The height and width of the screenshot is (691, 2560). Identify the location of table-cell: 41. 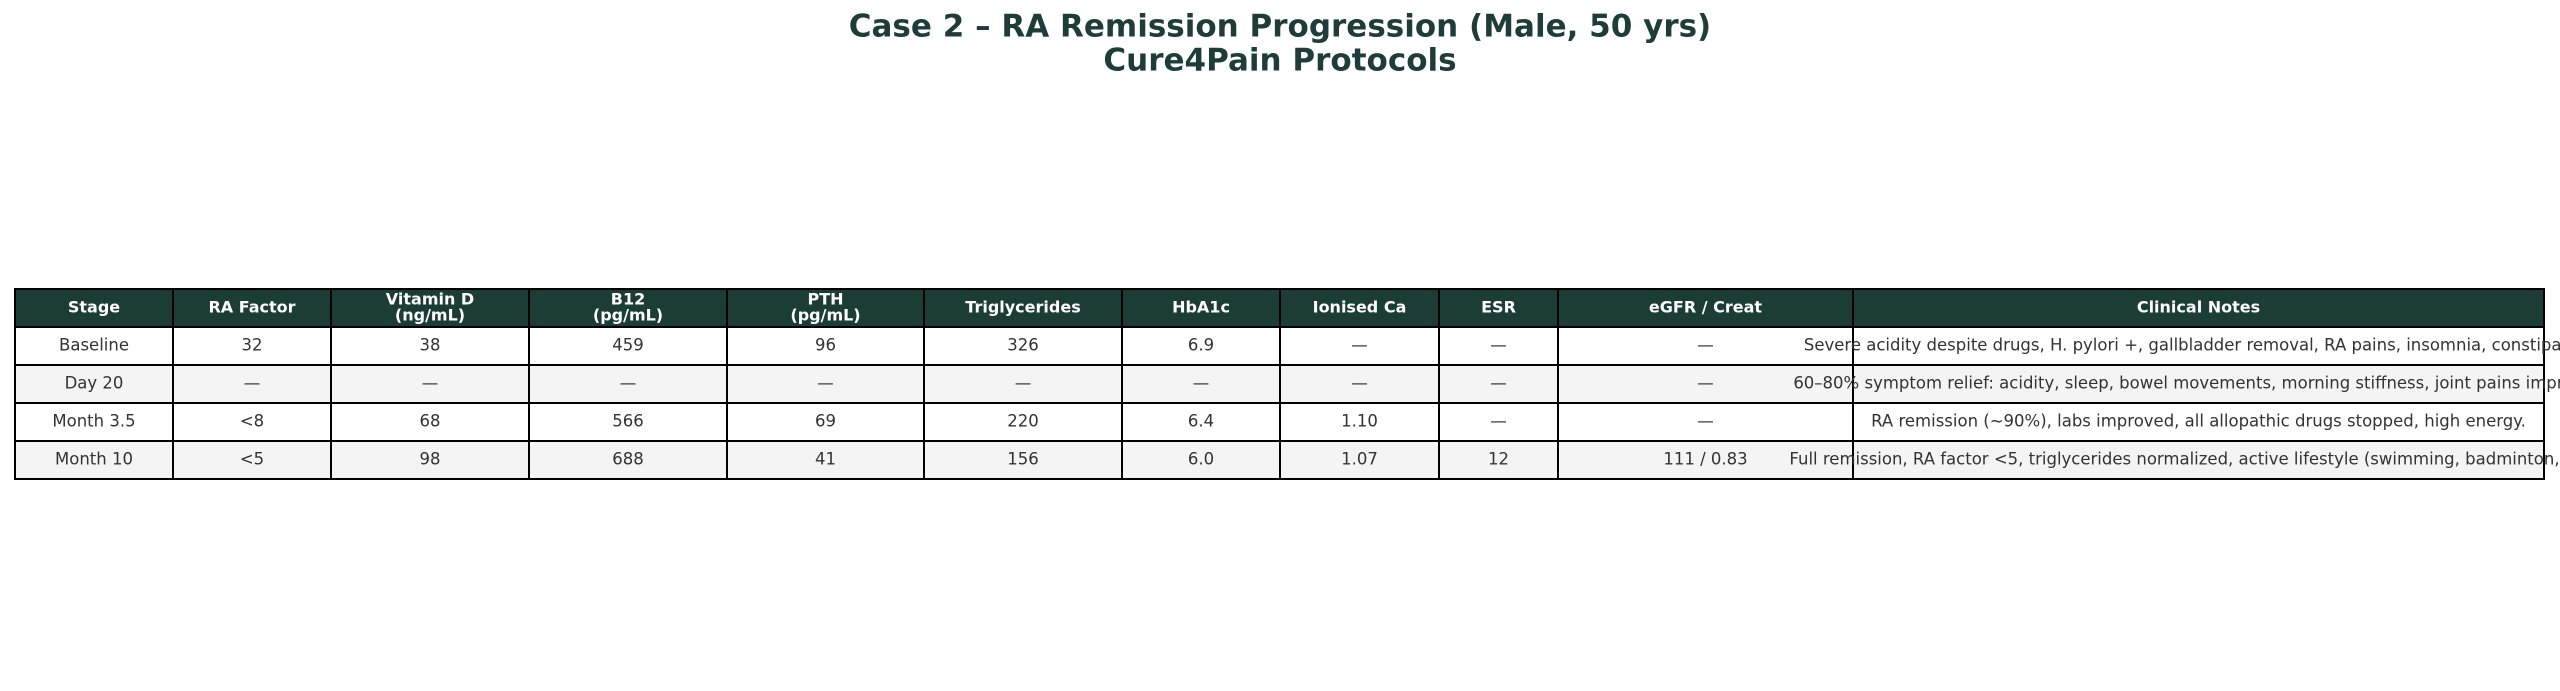
(825, 459).